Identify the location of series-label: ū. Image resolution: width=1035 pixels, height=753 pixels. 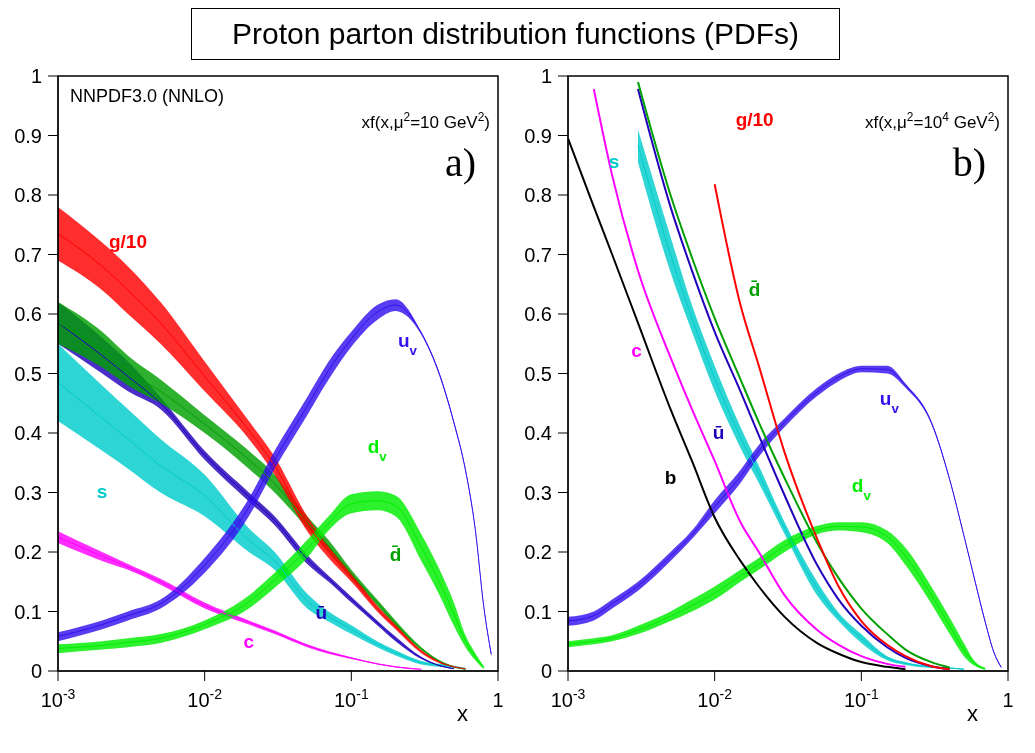
(718, 433).